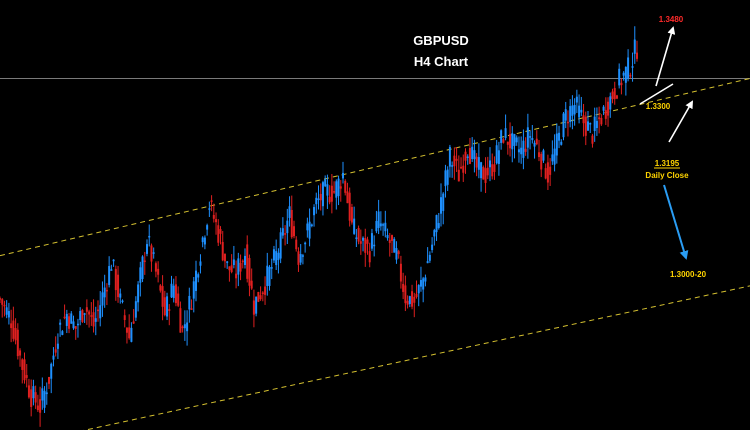  Describe the element at coordinates (676, 222) in the screenshot. I see `bear-arrow` at that location.